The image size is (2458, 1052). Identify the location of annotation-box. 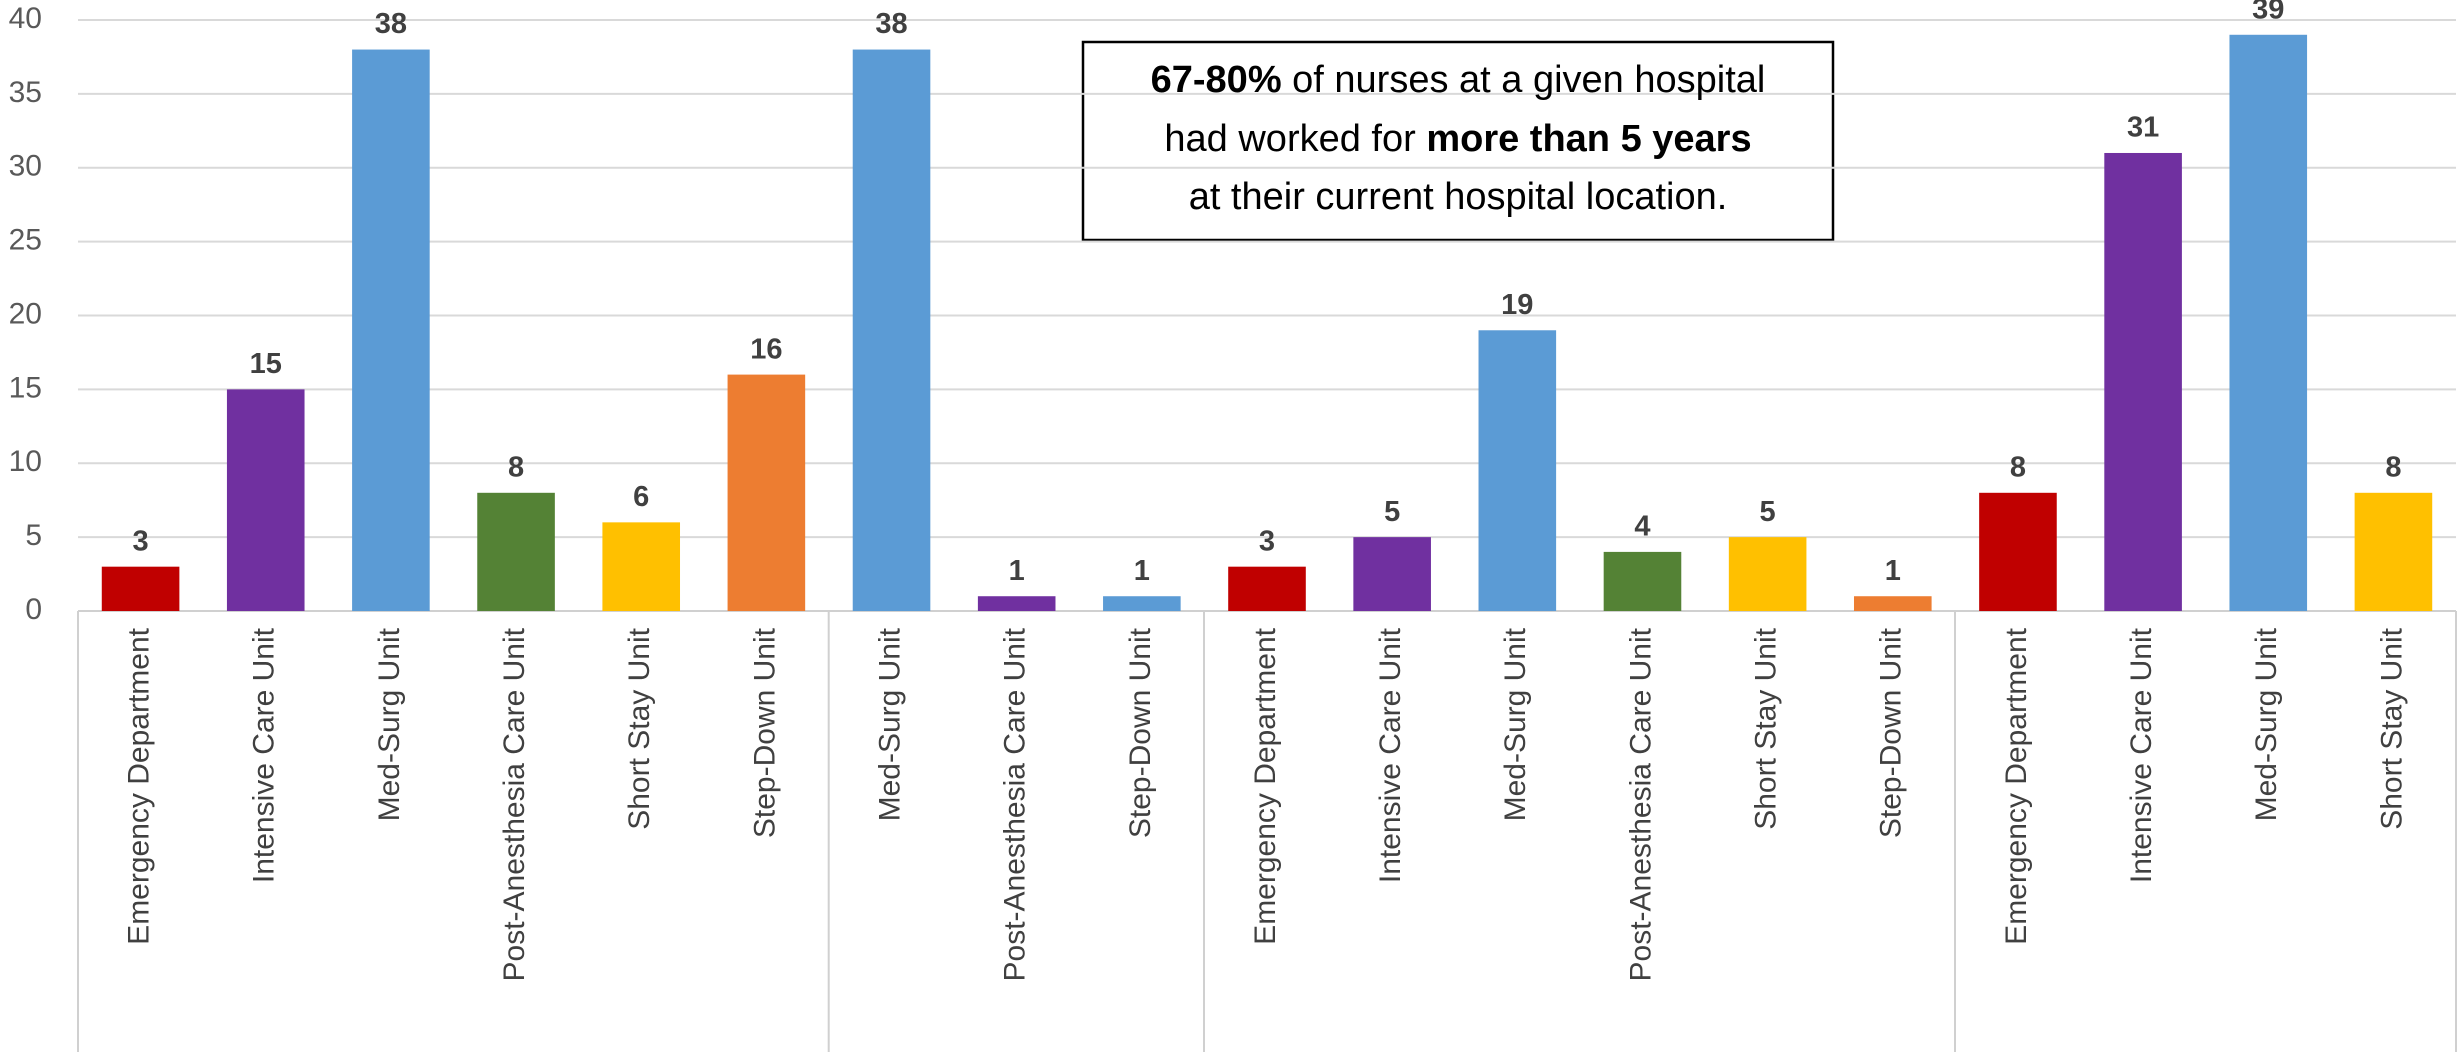
(1458, 141).